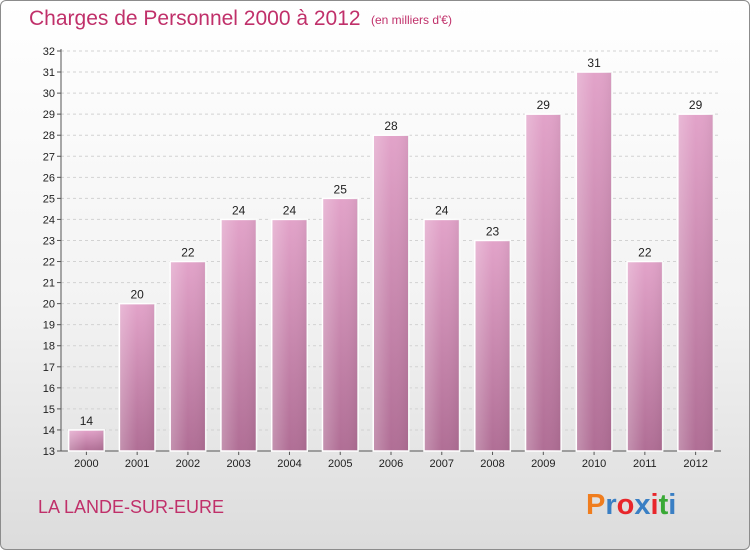 The height and width of the screenshot is (550, 750). I want to click on y-tick-label: 20, so click(49, 305).